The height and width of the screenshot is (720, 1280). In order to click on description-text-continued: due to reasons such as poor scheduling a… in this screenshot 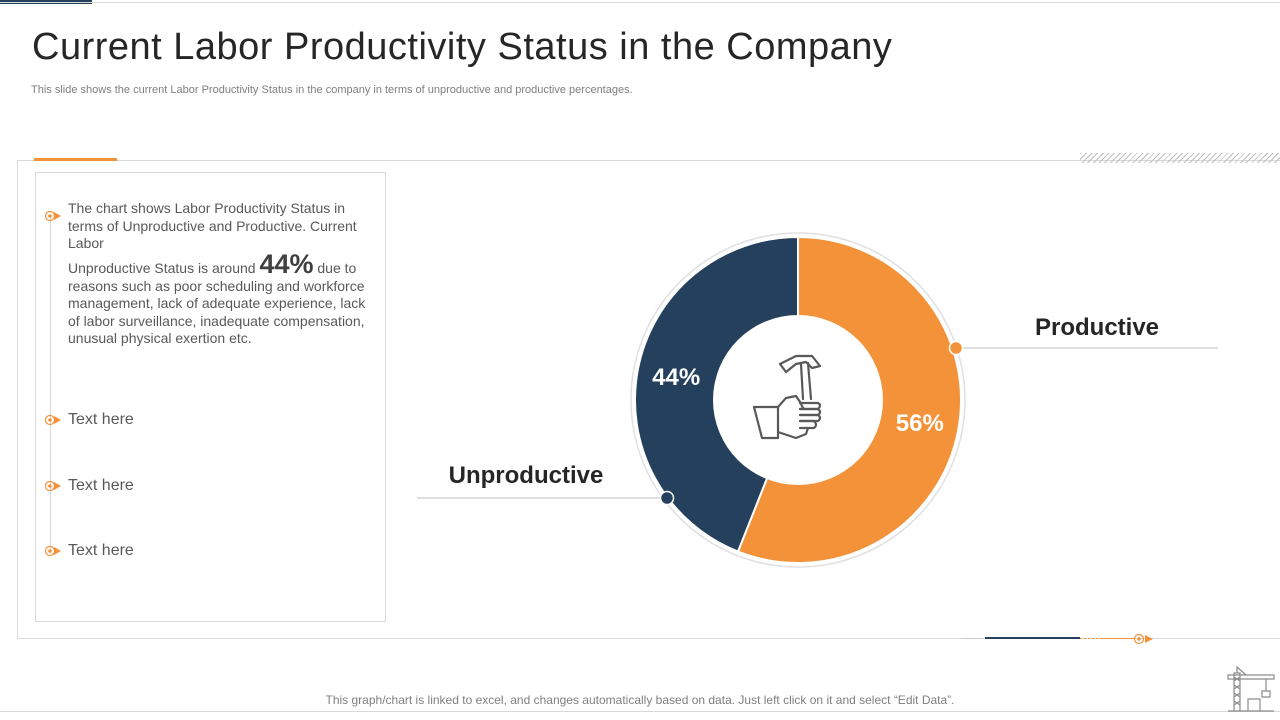, I will do `click(217, 303)`.